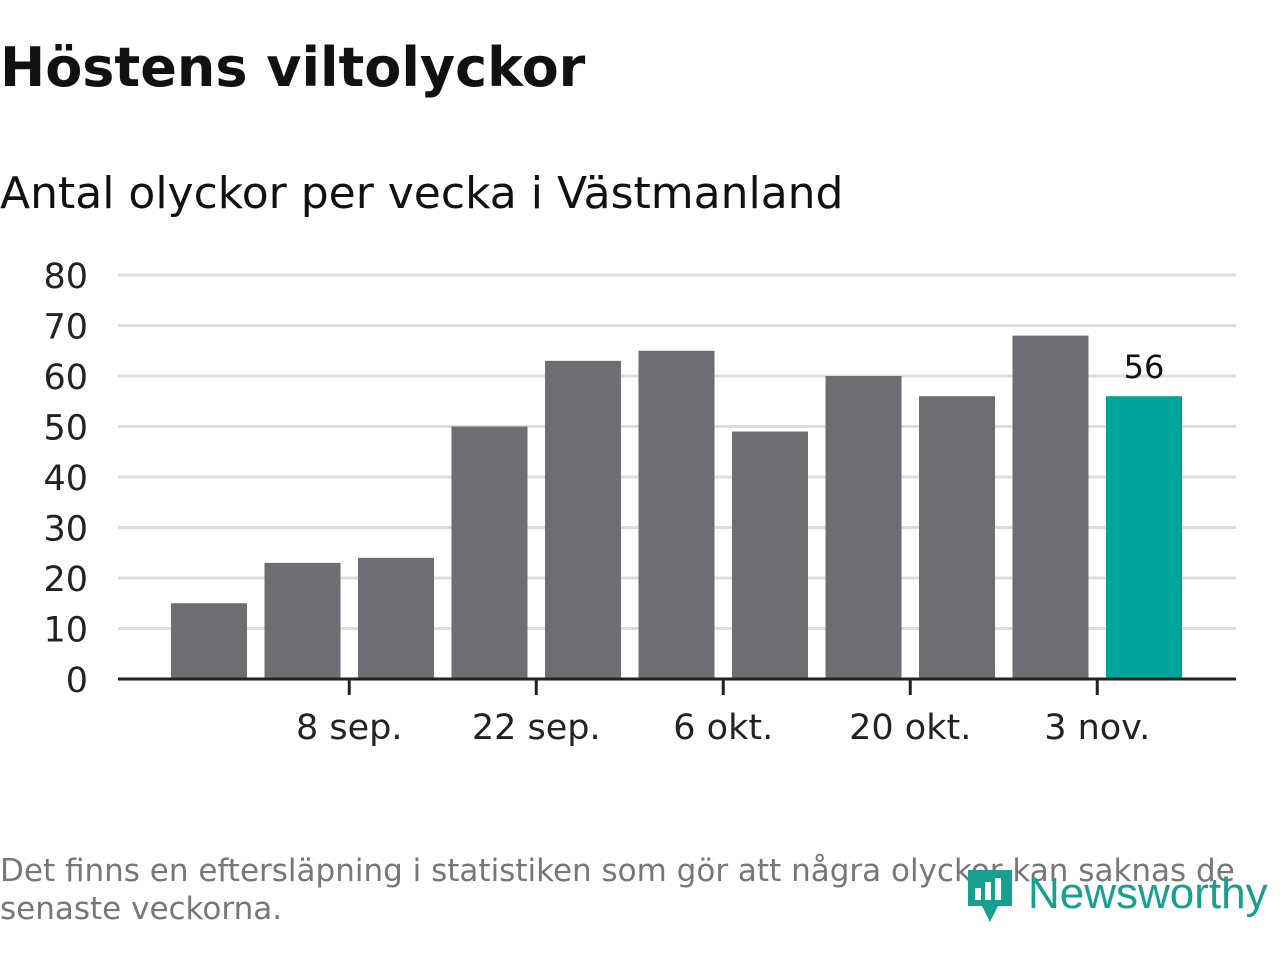 This screenshot has height=960, width=1280. I want to click on y-tick-label: 60, so click(65, 378).